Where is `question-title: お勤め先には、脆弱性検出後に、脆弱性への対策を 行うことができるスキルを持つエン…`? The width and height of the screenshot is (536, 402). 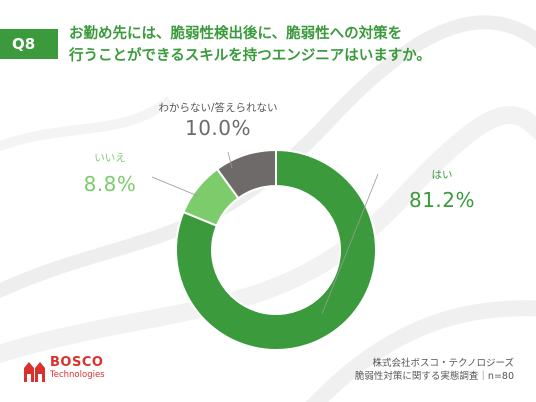 question-title: お勤め先には、脆弱性検出後に、脆弱性への対策を 行うことができるスキルを持つエン… is located at coordinates (289, 45).